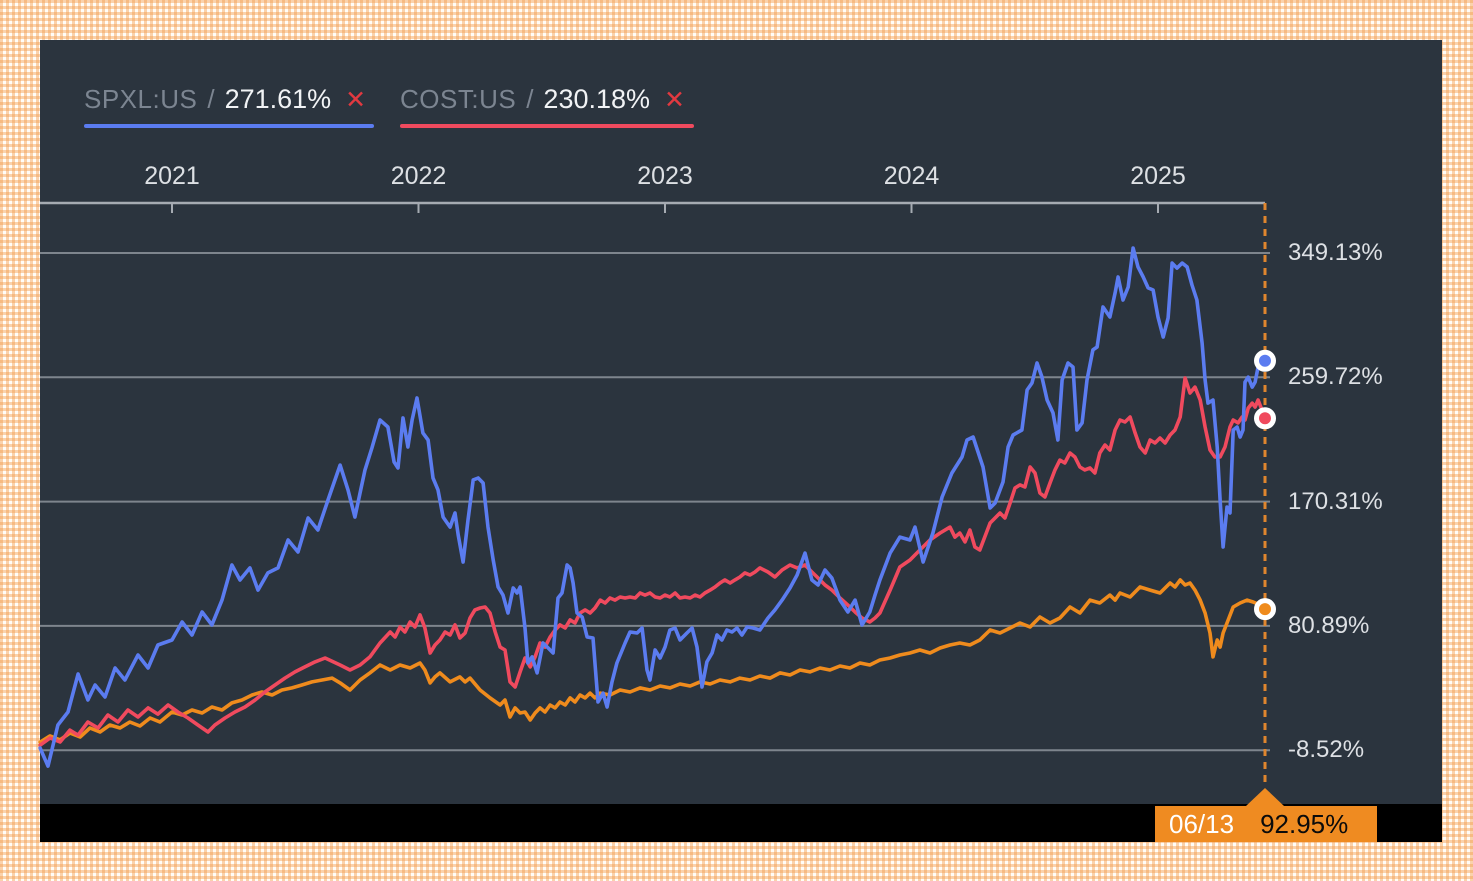  Describe the element at coordinates (356, 100) in the screenshot. I see `legend-close-spxl-button: ✕` at that location.